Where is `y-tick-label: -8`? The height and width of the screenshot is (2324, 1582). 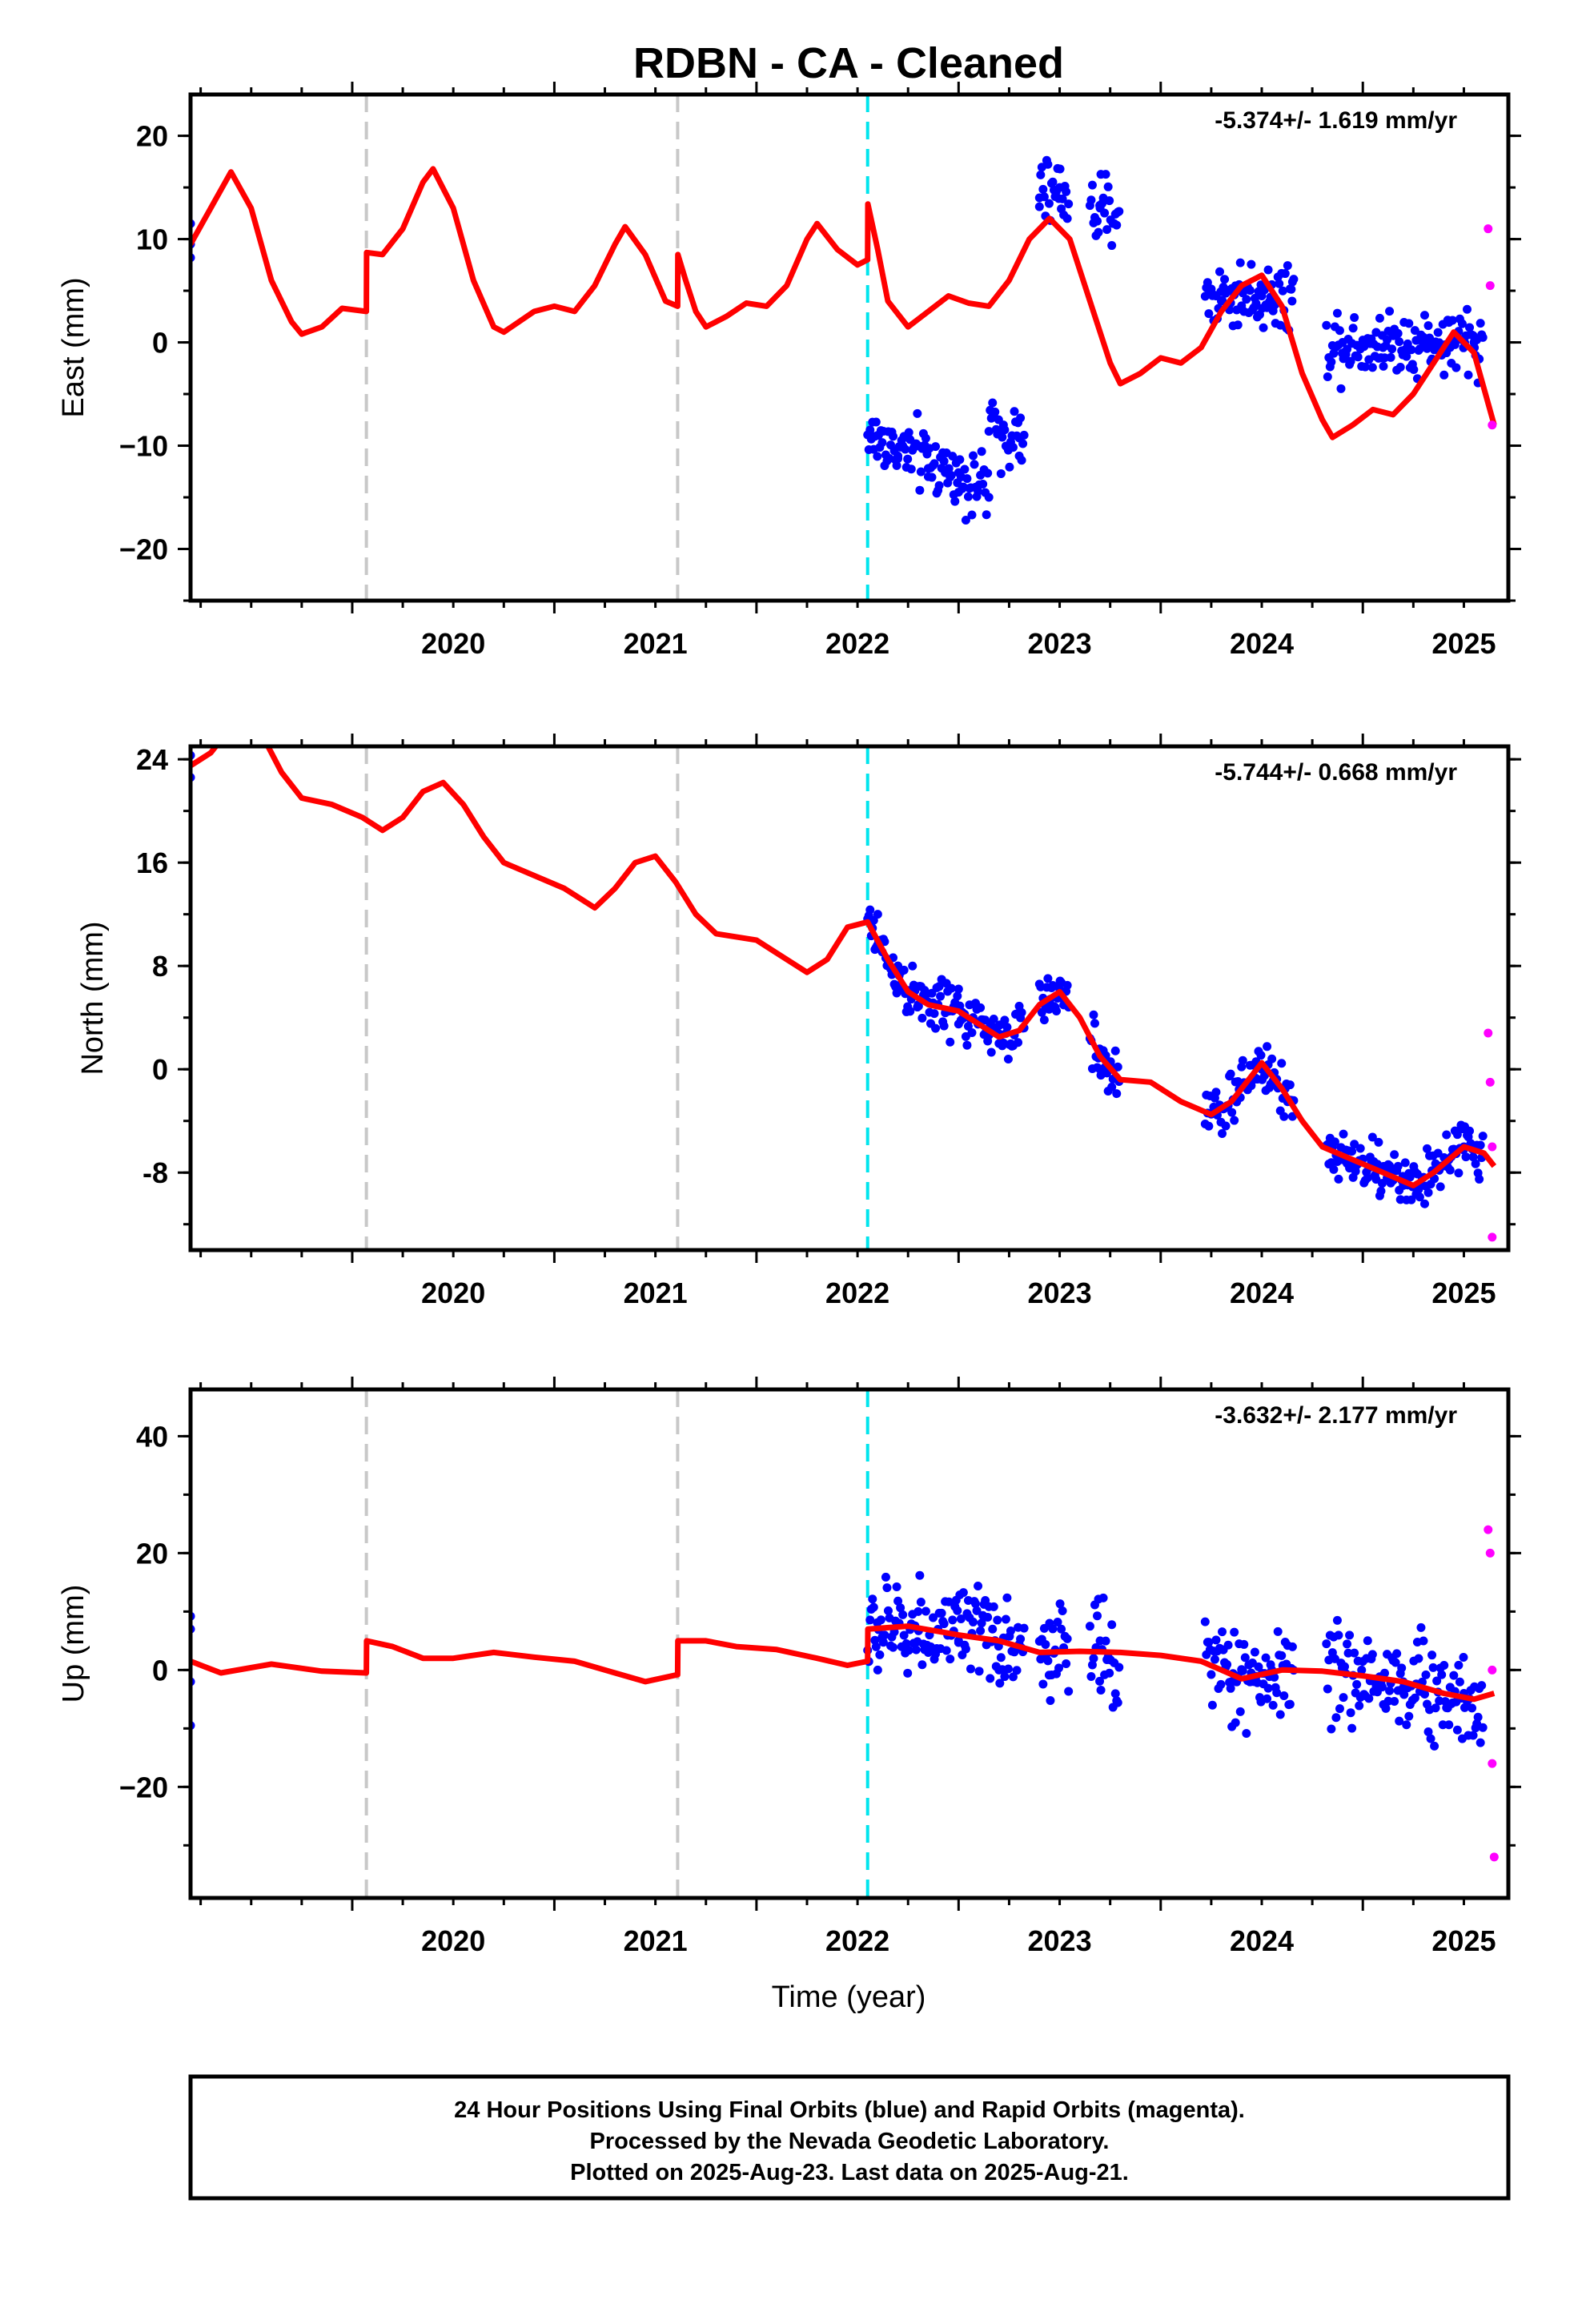 y-tick-label: -8 is located at coordinates (155, 1173).